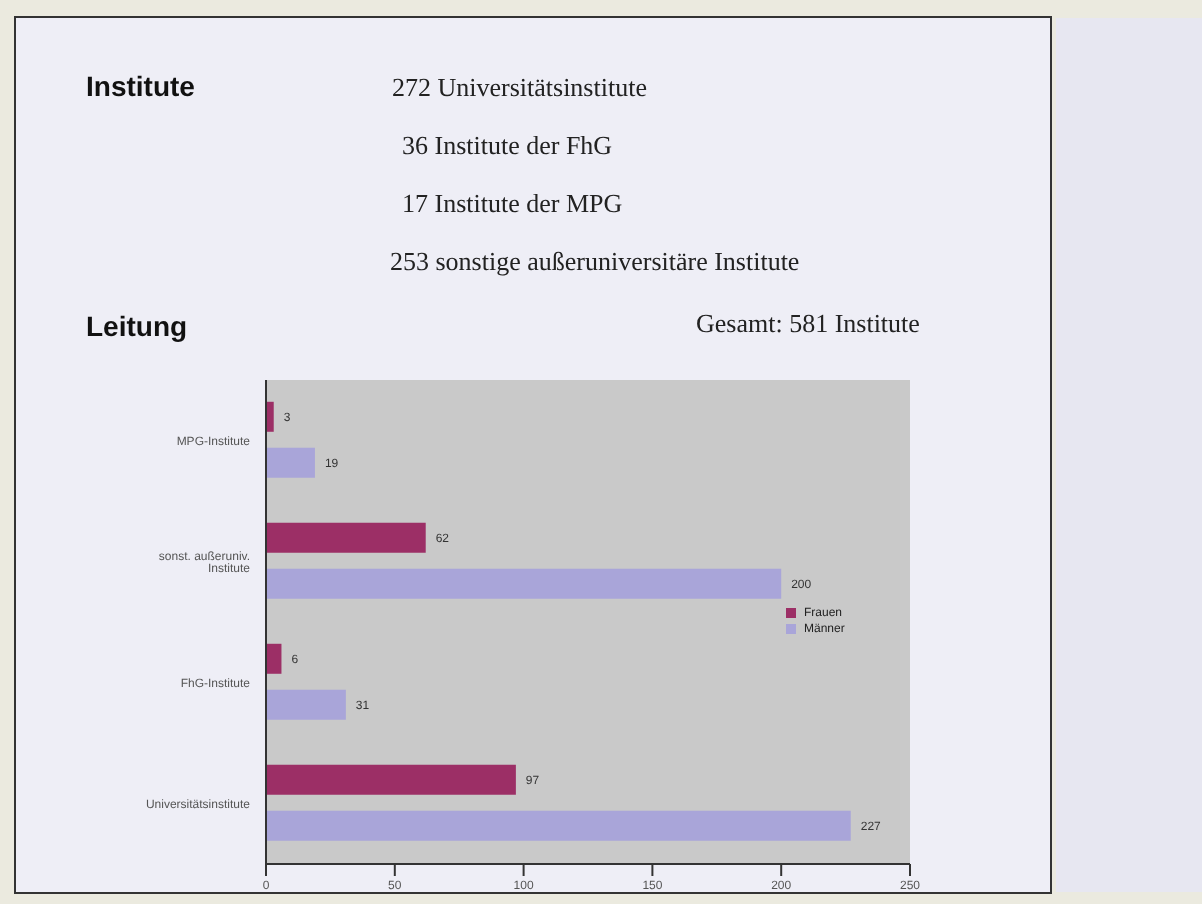 The image size is (1202, 904). Describe the element at coordinates (519, 87) in the screenshot. I see `text: 272 Universitätsinstitute` at that location.